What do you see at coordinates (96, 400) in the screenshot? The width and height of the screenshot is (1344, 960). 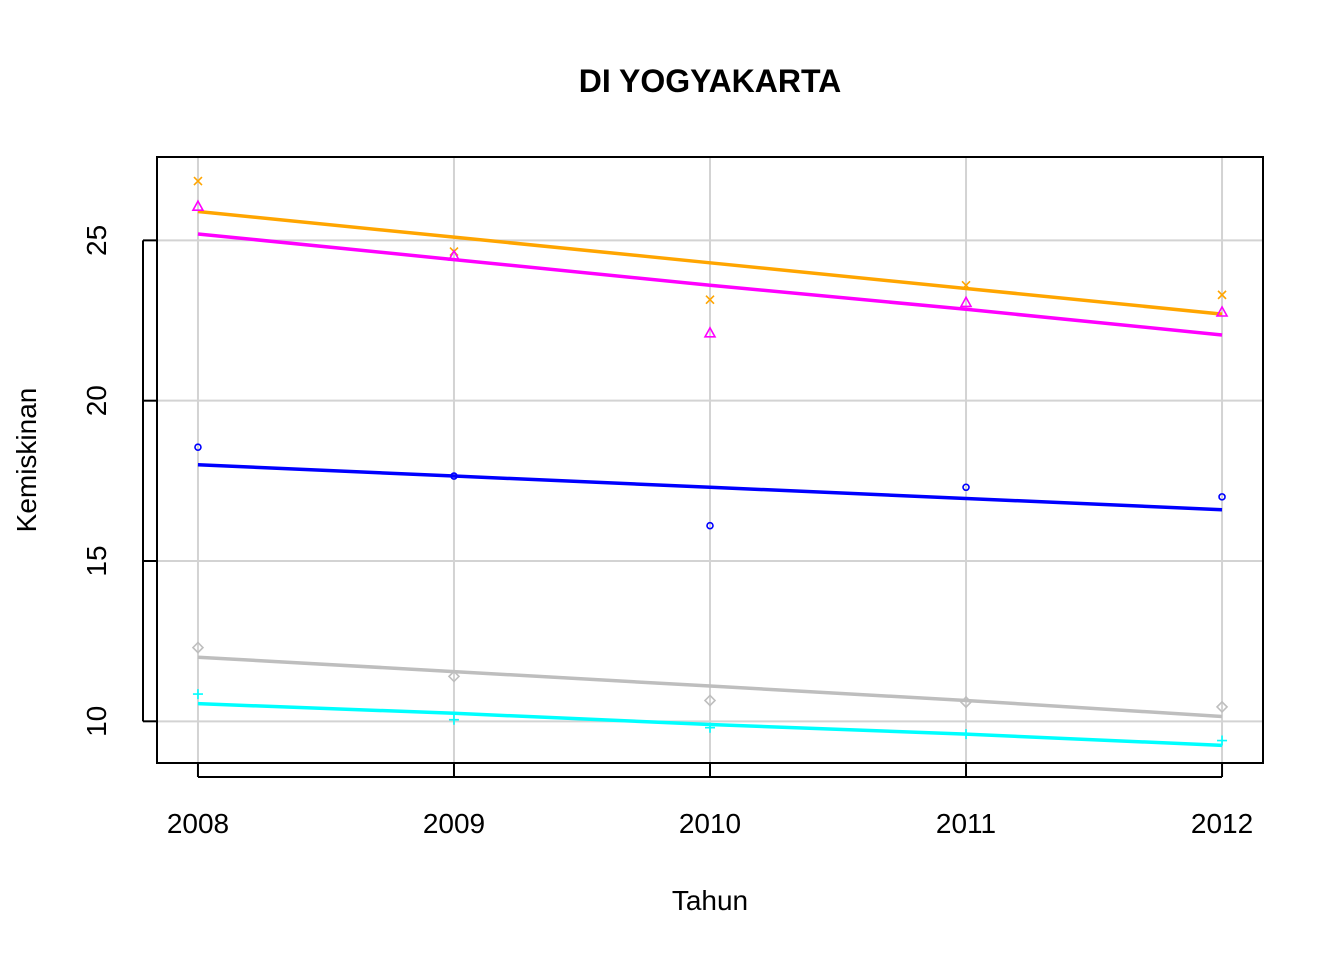 I see `y-tick-label: 20` at bounding box center [96, 400].